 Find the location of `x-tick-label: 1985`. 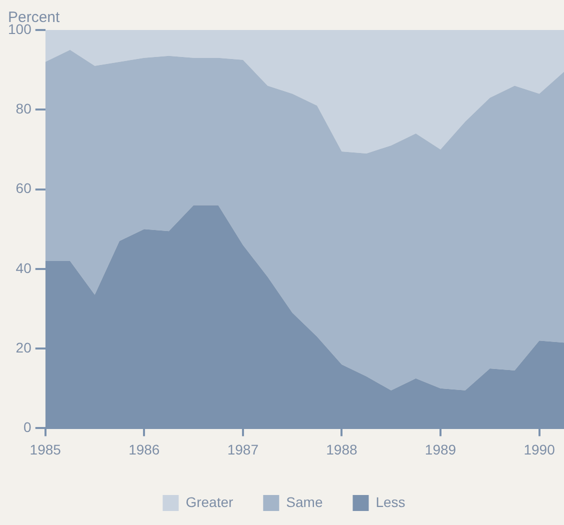

x-tick-label: 1985 is located at coordinates (46, 449).